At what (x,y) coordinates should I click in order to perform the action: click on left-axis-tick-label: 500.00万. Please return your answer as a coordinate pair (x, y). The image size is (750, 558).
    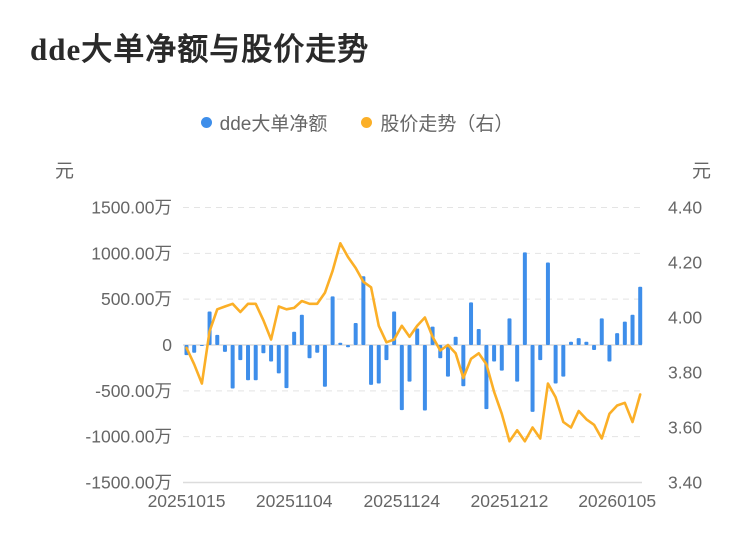
    Looking at the image, I should click on (136, 299).